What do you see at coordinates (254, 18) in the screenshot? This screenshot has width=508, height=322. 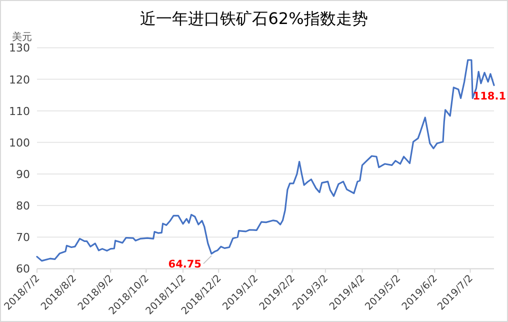 I see `chart-title: 近一年进口铁矿石62%指数走势` at bounding box center [254, 18].